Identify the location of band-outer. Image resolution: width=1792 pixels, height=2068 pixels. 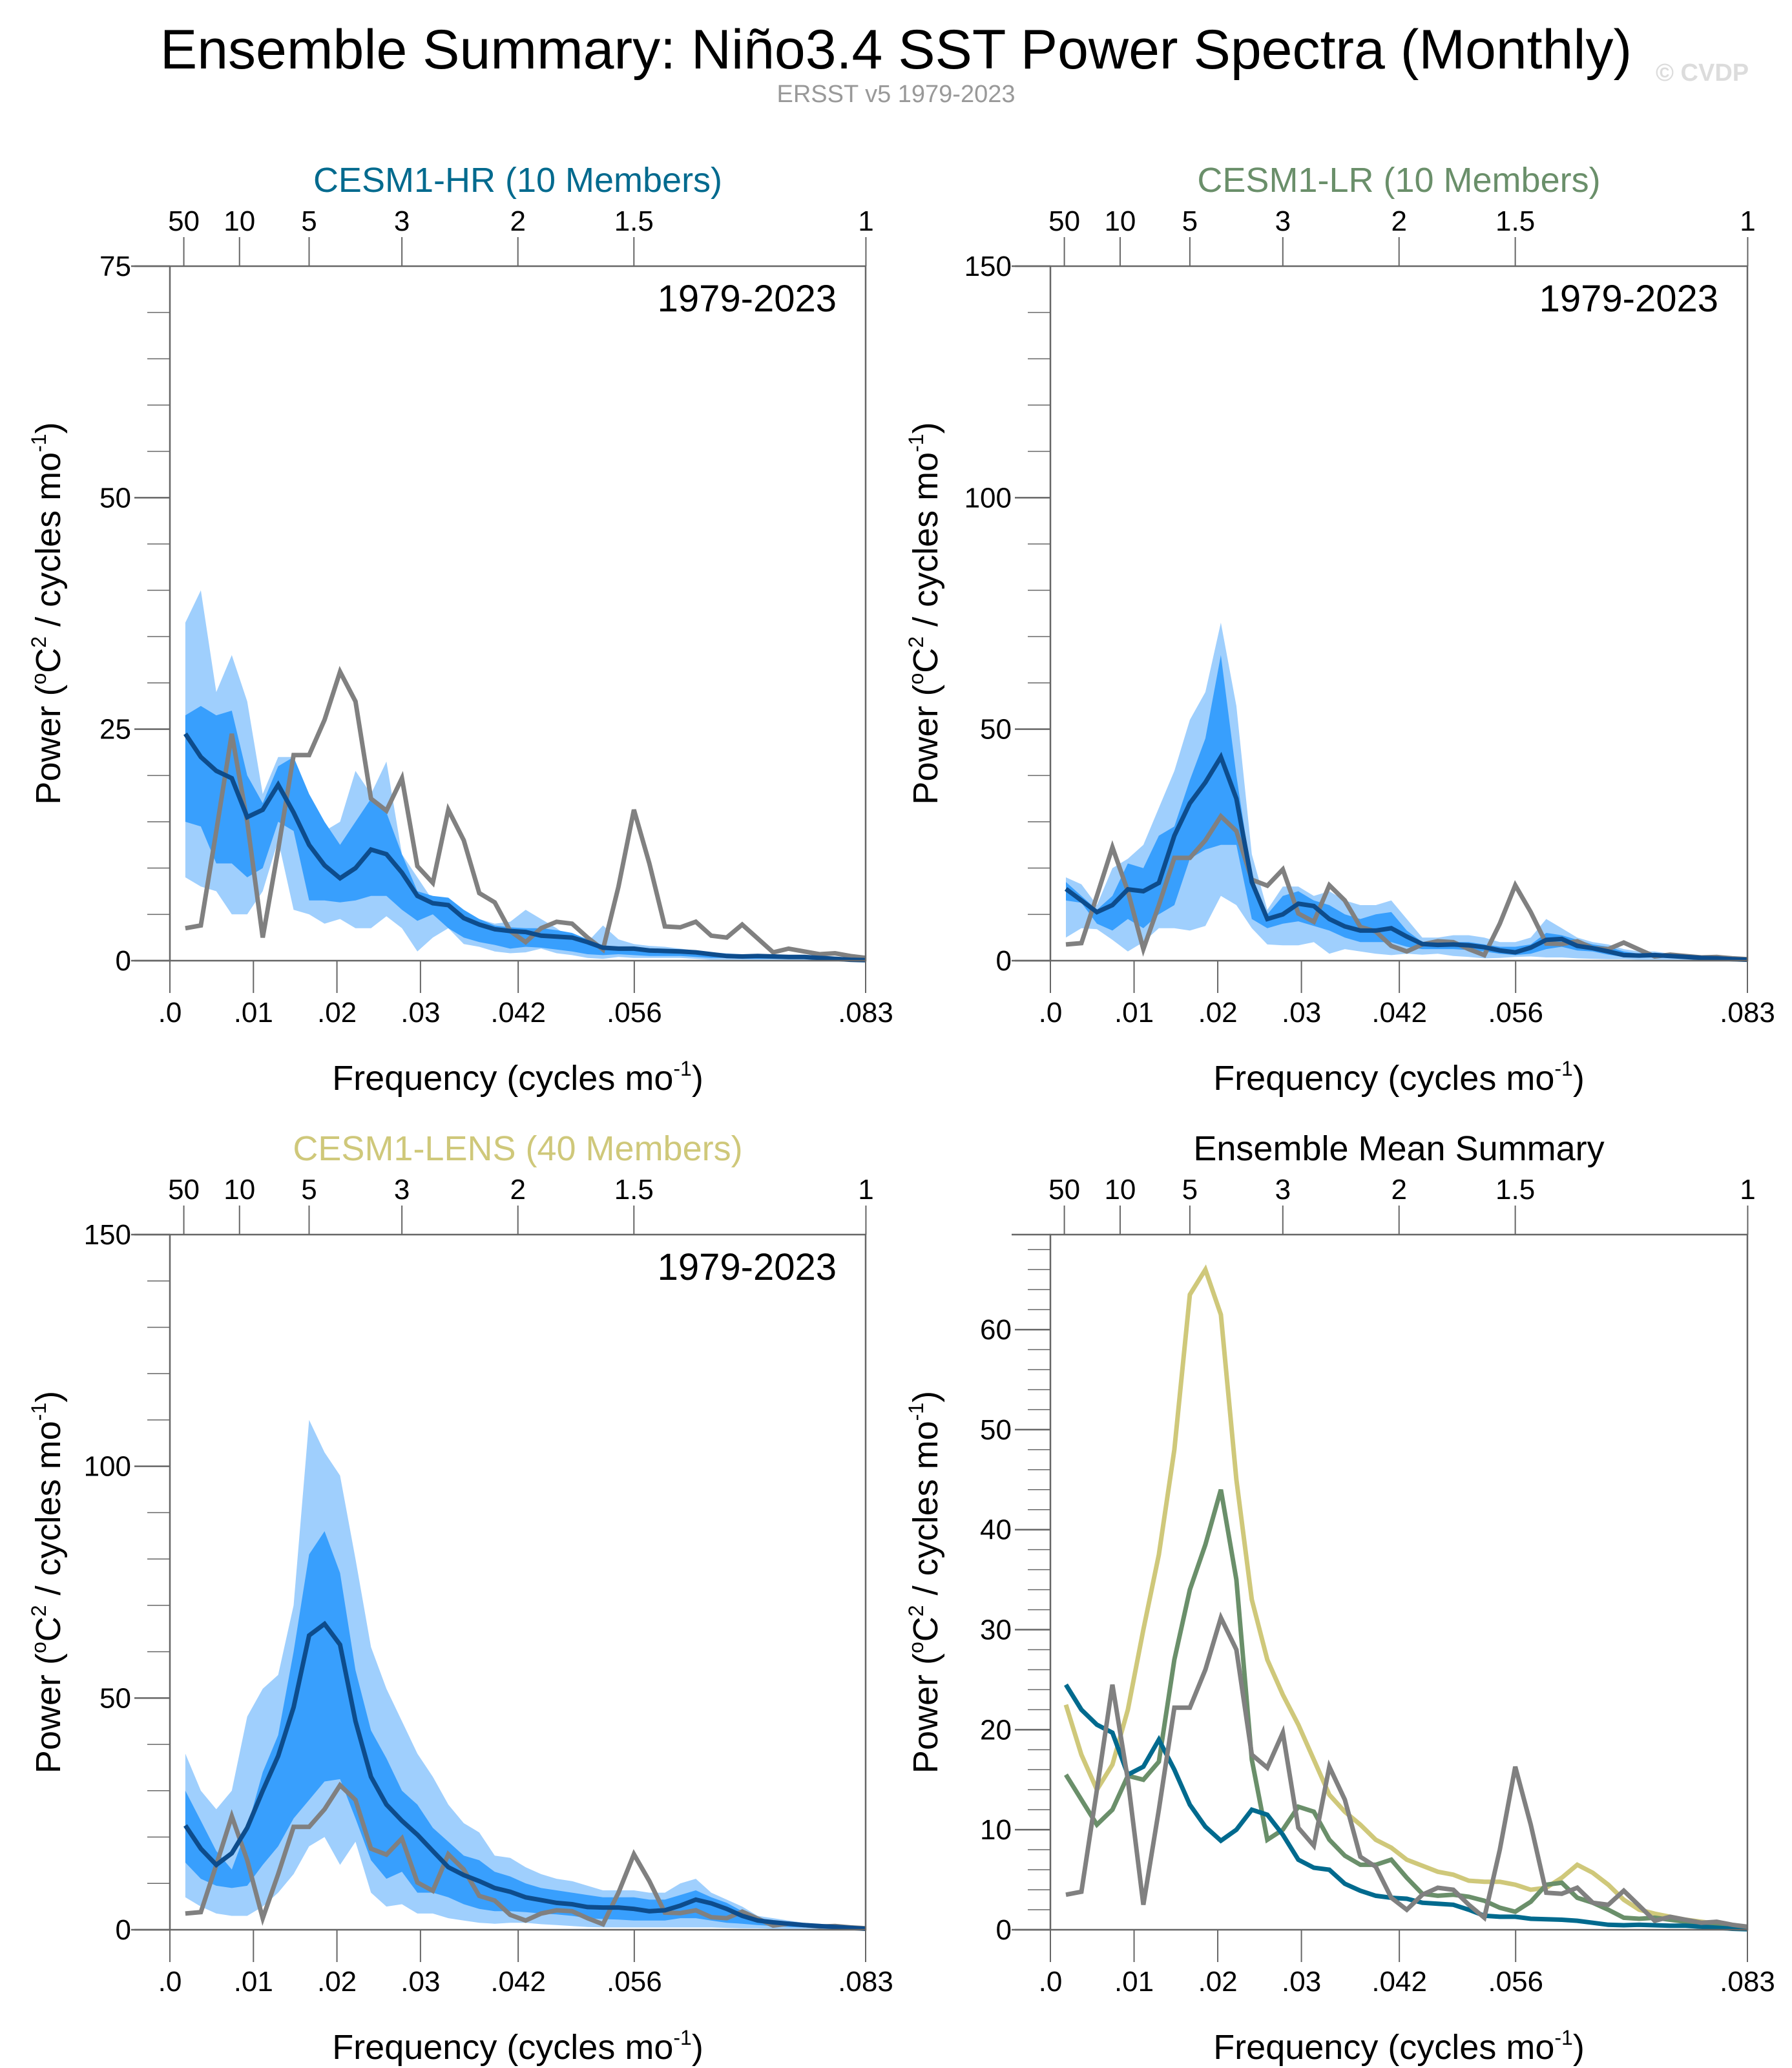
(1407, 791).